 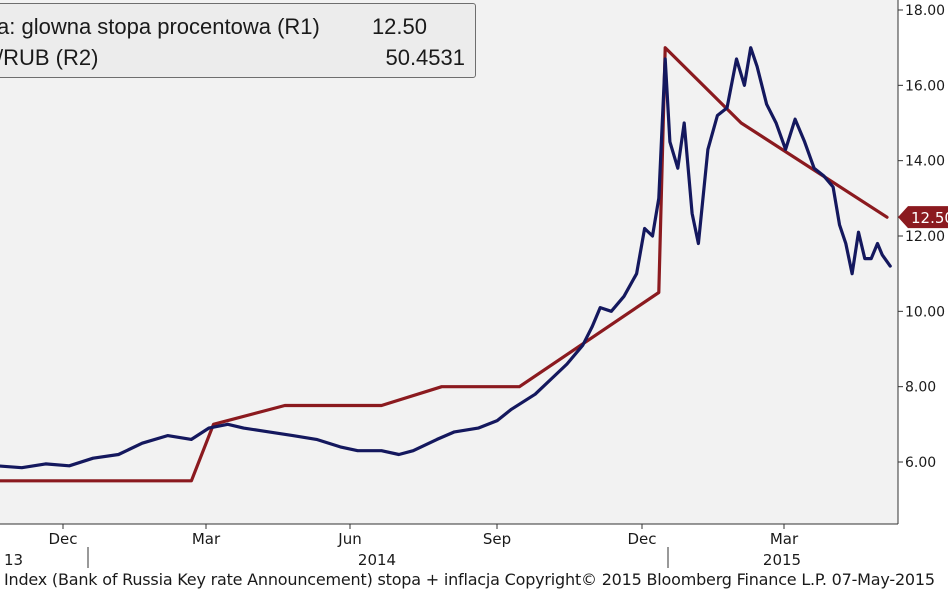 I want to click on legend-rub-label: /RUB (R2), so click(x=49, y=57).